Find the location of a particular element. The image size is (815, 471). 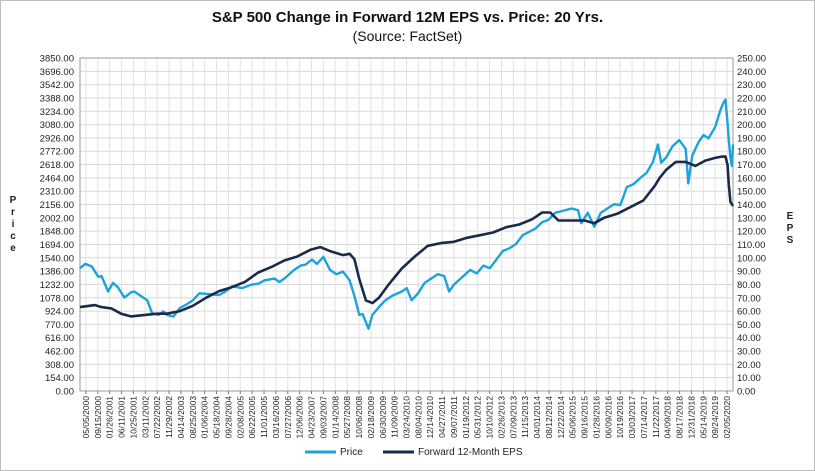

left-tick-label: 154.00 is located at coordinates (59, 378).